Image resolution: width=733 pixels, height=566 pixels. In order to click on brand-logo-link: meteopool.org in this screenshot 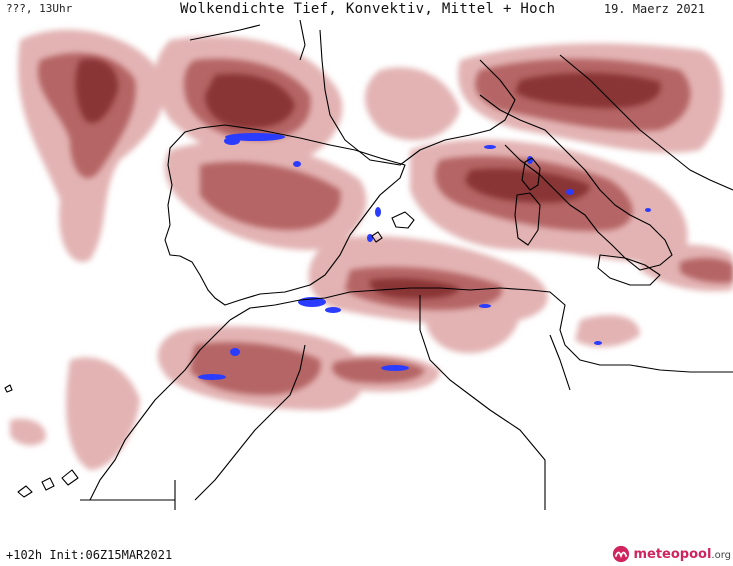, I will do `click(671, 554)`.